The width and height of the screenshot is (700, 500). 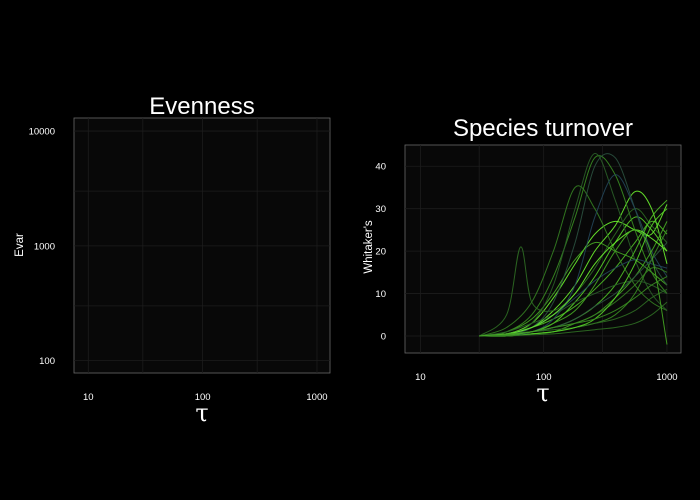 I want to click on y-tick-label: 1000, so click(x=44, y=246).